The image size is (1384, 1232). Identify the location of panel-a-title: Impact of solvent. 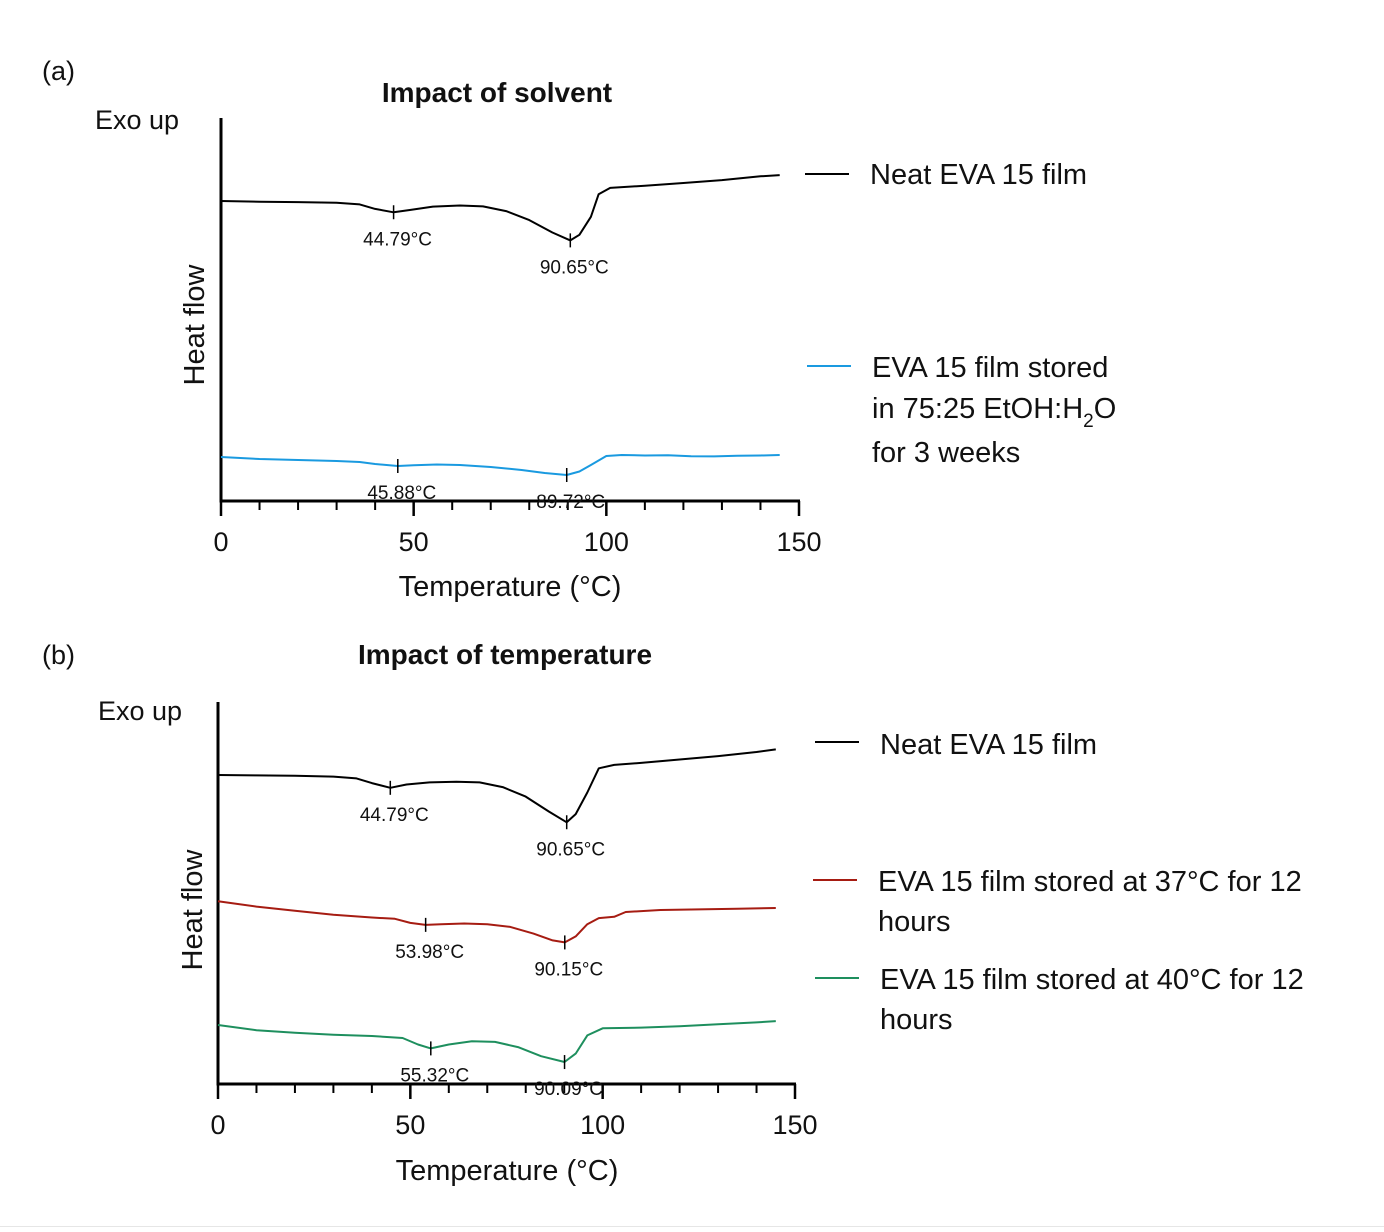
(497, 92).